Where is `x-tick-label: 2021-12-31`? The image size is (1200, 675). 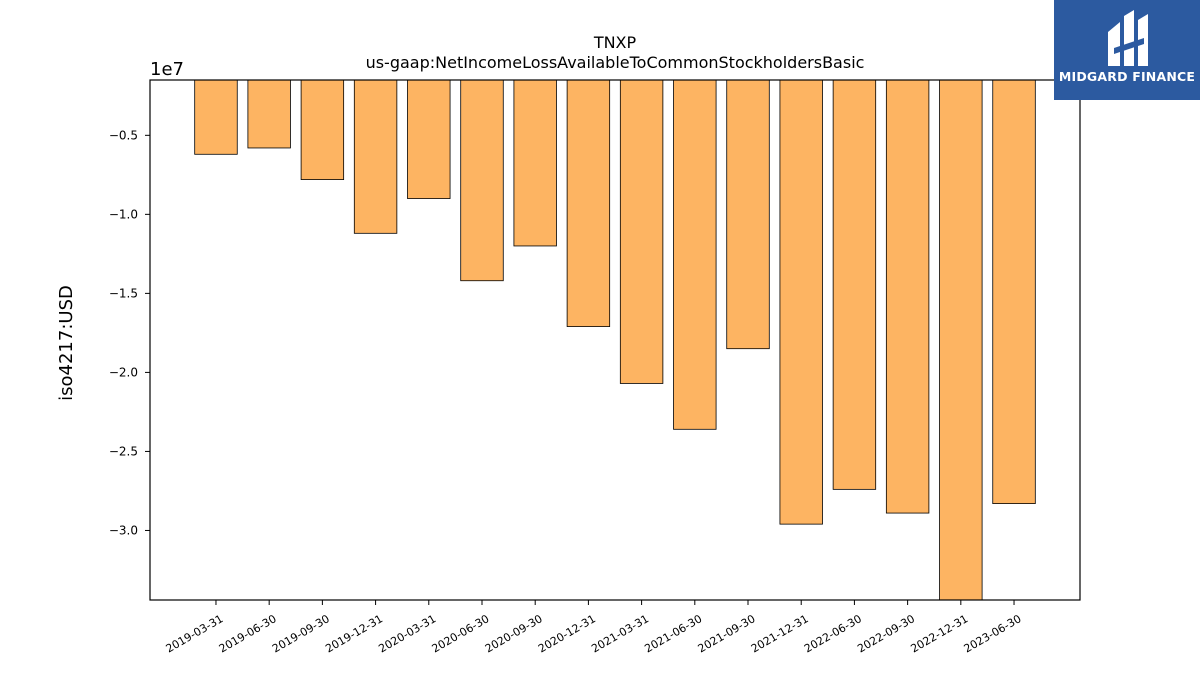
x-tick-label: 2021-12-31 is located at coordinates (780, 633).